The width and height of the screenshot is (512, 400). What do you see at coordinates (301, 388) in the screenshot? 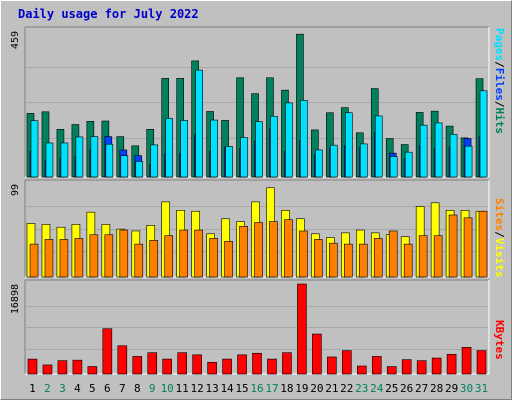
I see `x-tick-label: 19` at bounding box center [301, 388].